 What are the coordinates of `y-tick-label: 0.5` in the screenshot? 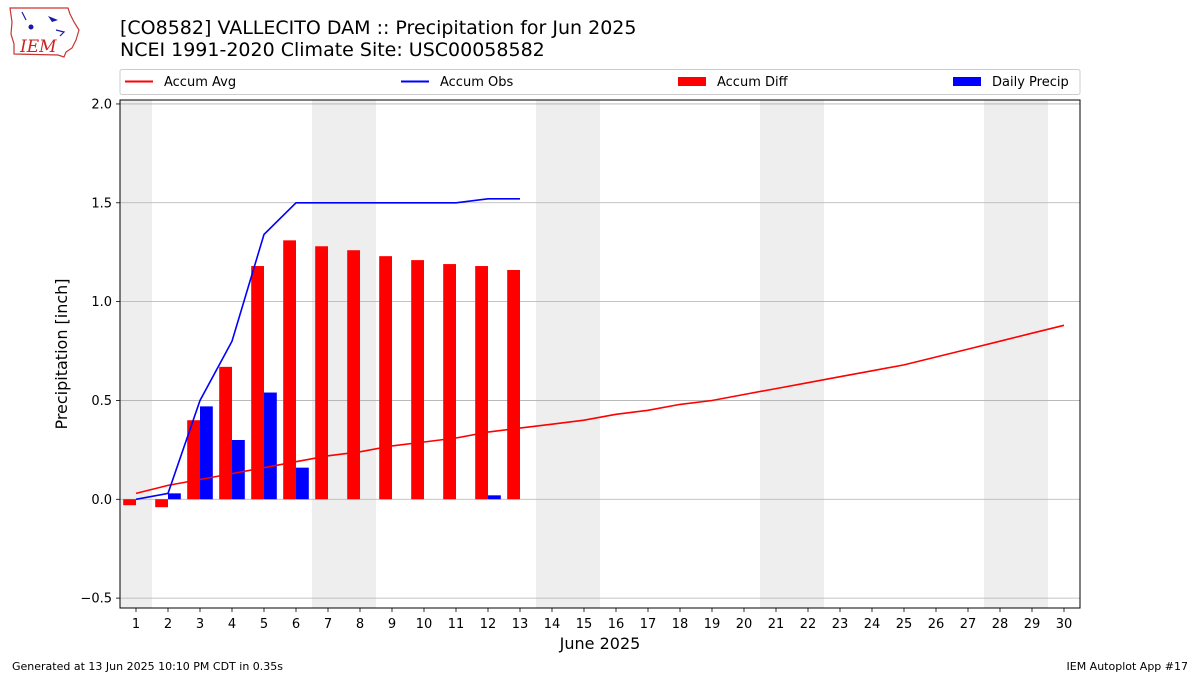 It's located at (101, 401).